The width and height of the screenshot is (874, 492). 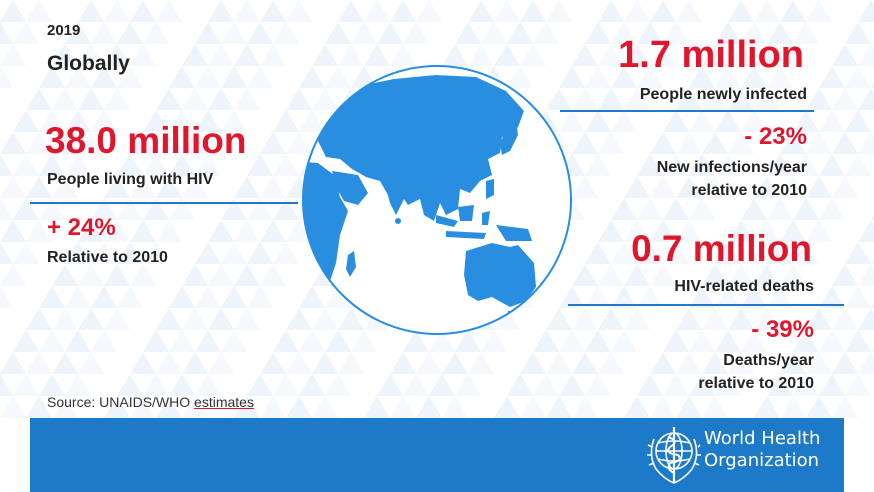 What do you see at coordinates (224, 402) in the screenshot?
I see `source-estimates-word: estimates` at bounding box center [224, 402].